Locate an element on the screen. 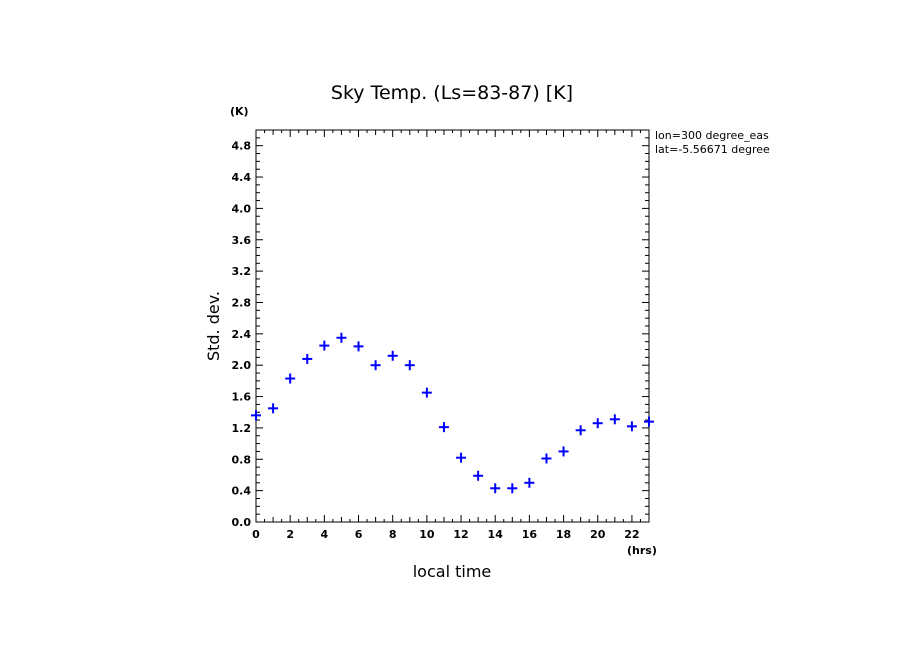 The width and height of the screenshot is (904, 654). y-tick-label: 1.6 is located at coordinates (242, 397).